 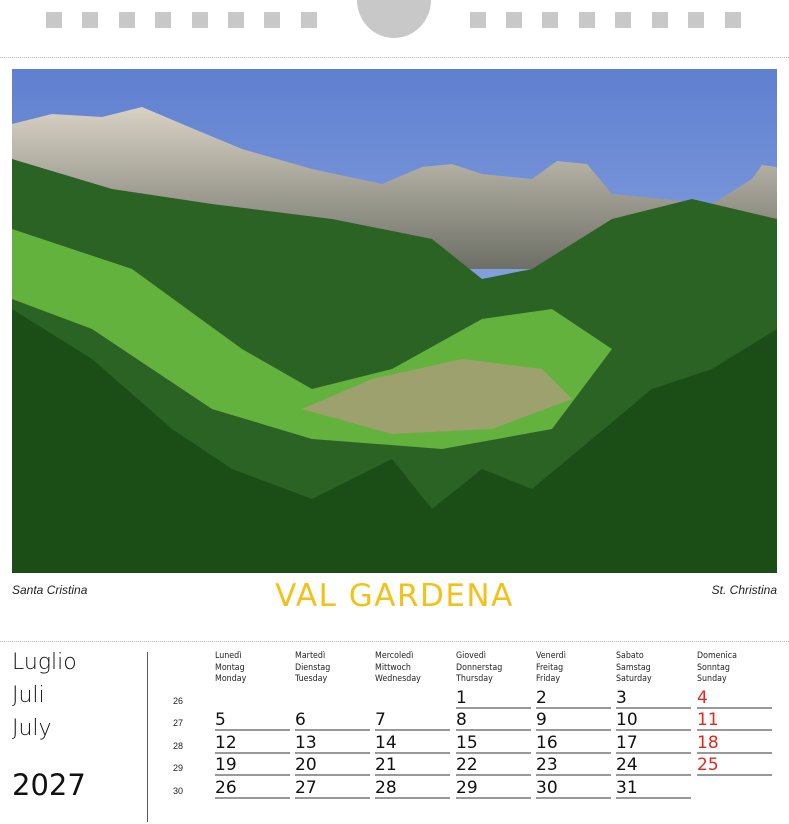 What do you see at coordinates (398, 679) in the screenshot?
I see `weekday-label: Wednesday` at bounding box center [398, 679].